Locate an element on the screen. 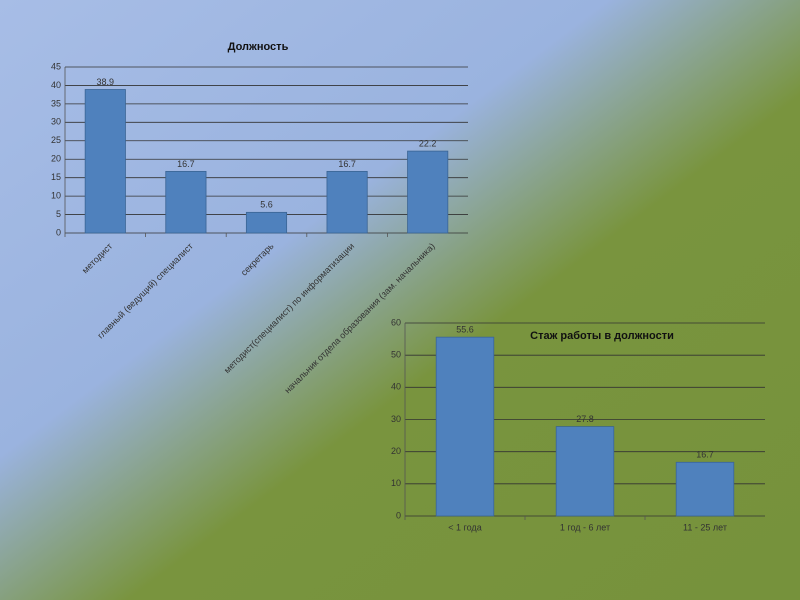 Image resolution: width=800 pixels, height=600 pixels. chart-title: Должность is located at coordinates (258, 47).